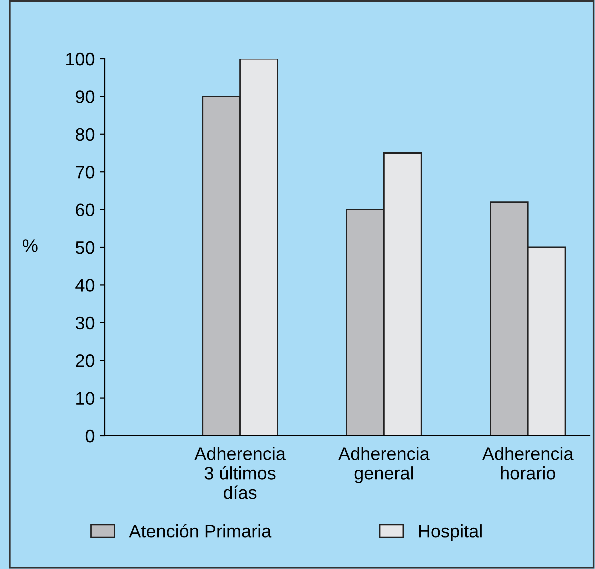  Describe the element at coordinates (85, 135) in the screenshot. I see `y-tick-label: 80` at that location.